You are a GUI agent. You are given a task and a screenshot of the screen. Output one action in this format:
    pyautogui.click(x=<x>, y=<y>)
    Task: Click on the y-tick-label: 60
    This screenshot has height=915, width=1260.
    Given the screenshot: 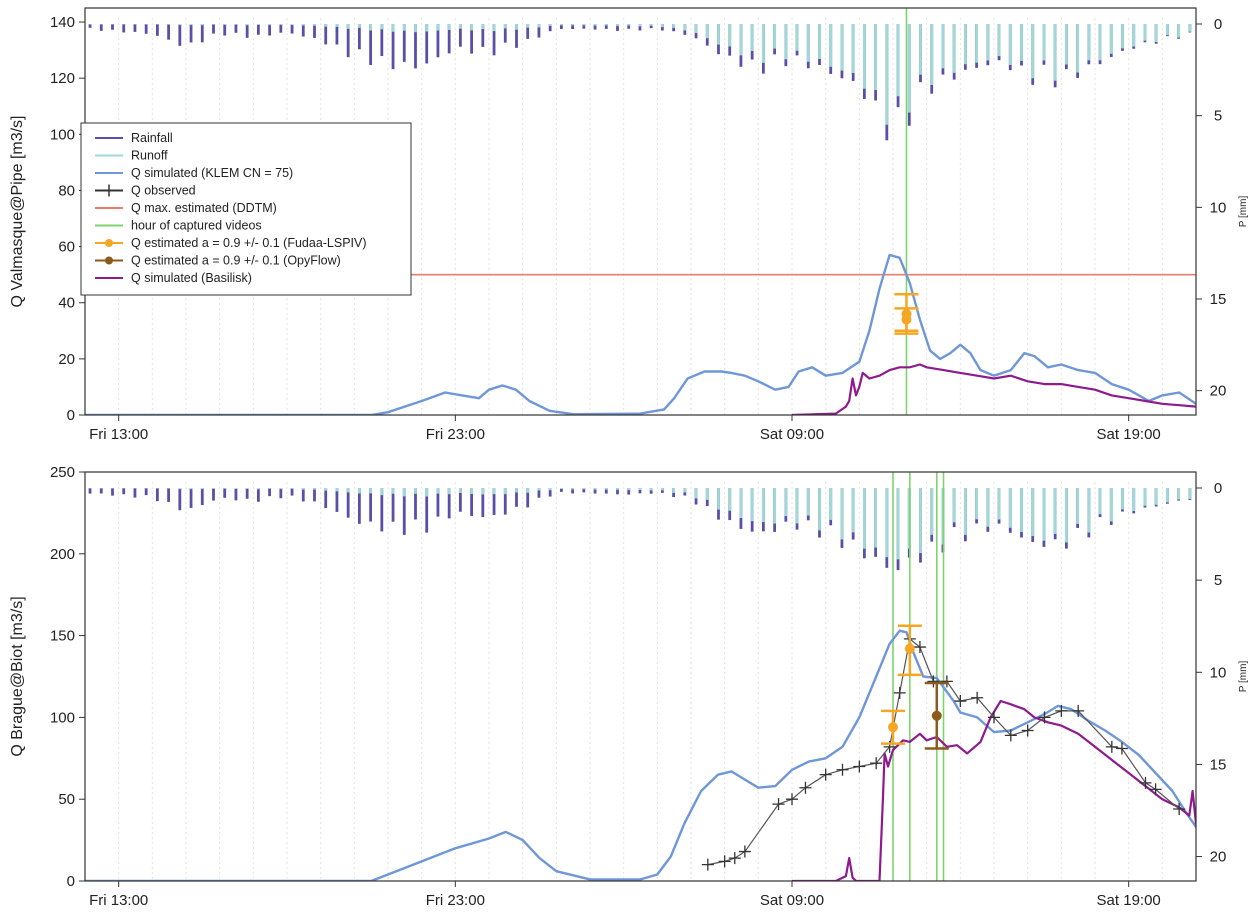 What is the action you would take?
    pyautogui.click(x=66, y=247)
    